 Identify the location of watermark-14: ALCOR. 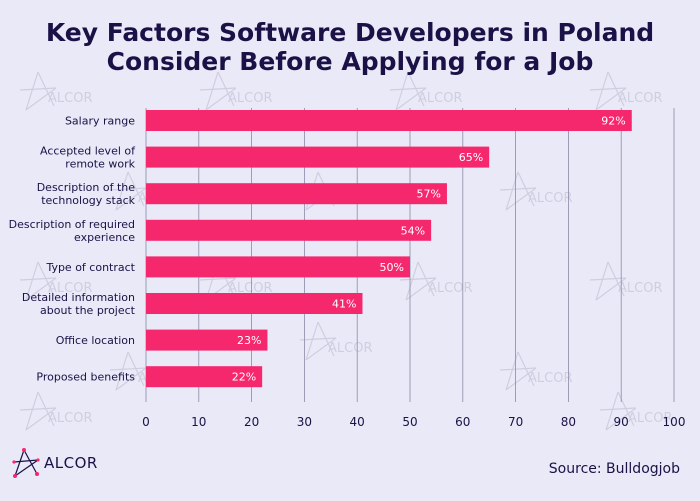
(55, 411).